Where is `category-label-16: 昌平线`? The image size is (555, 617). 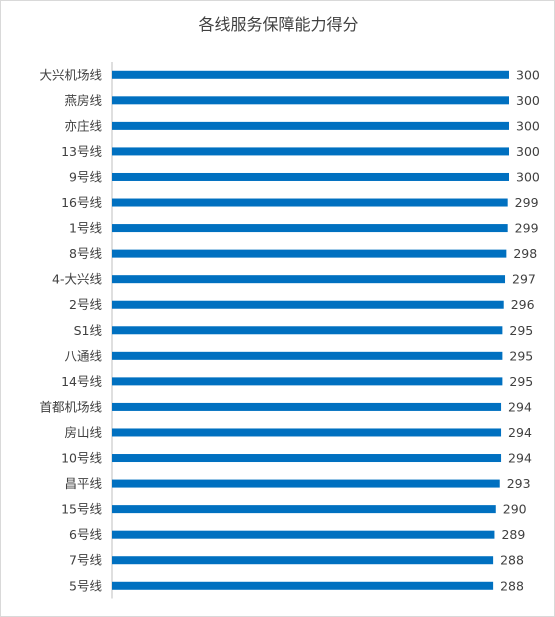 category-label-16: 昌平线 is located at coordinates (83, 483).